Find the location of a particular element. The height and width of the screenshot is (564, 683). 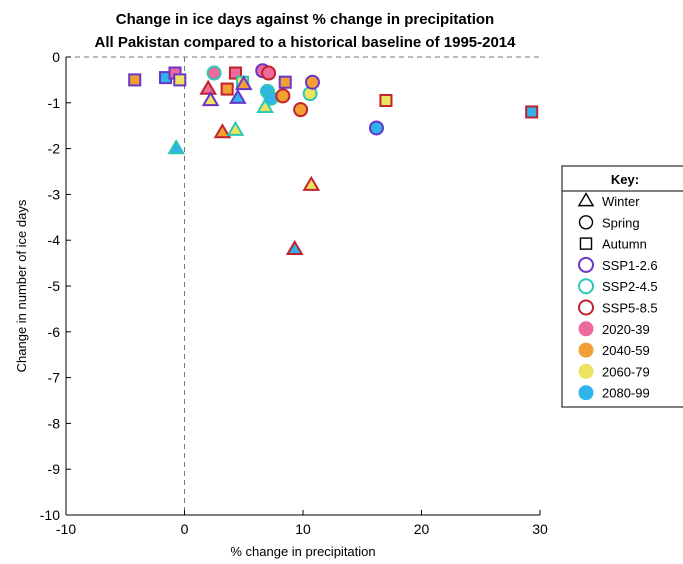

legend-title: Key: is located at coordinates (625, 179).